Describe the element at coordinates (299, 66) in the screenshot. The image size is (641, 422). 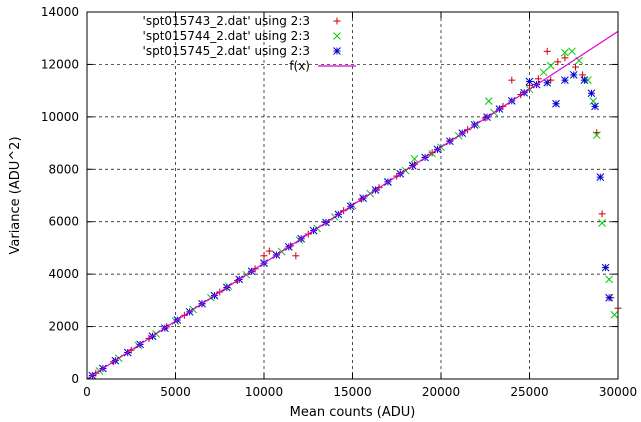
I see `legend-label: f(x)` at that location.